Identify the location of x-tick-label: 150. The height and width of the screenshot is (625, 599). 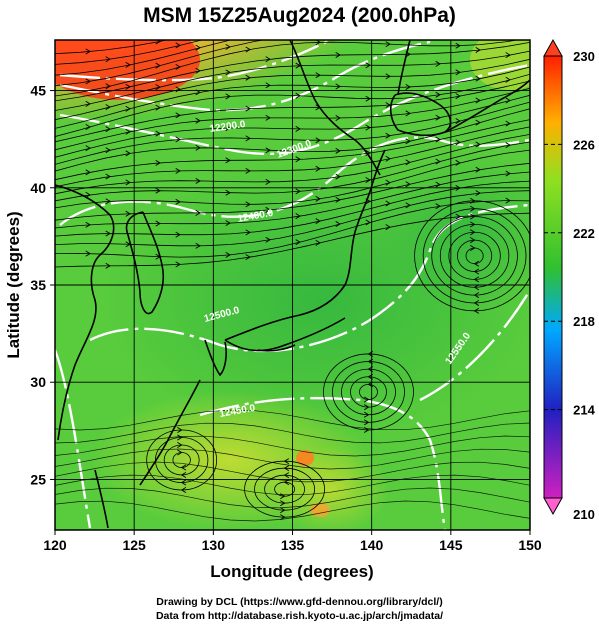
(530, 545).